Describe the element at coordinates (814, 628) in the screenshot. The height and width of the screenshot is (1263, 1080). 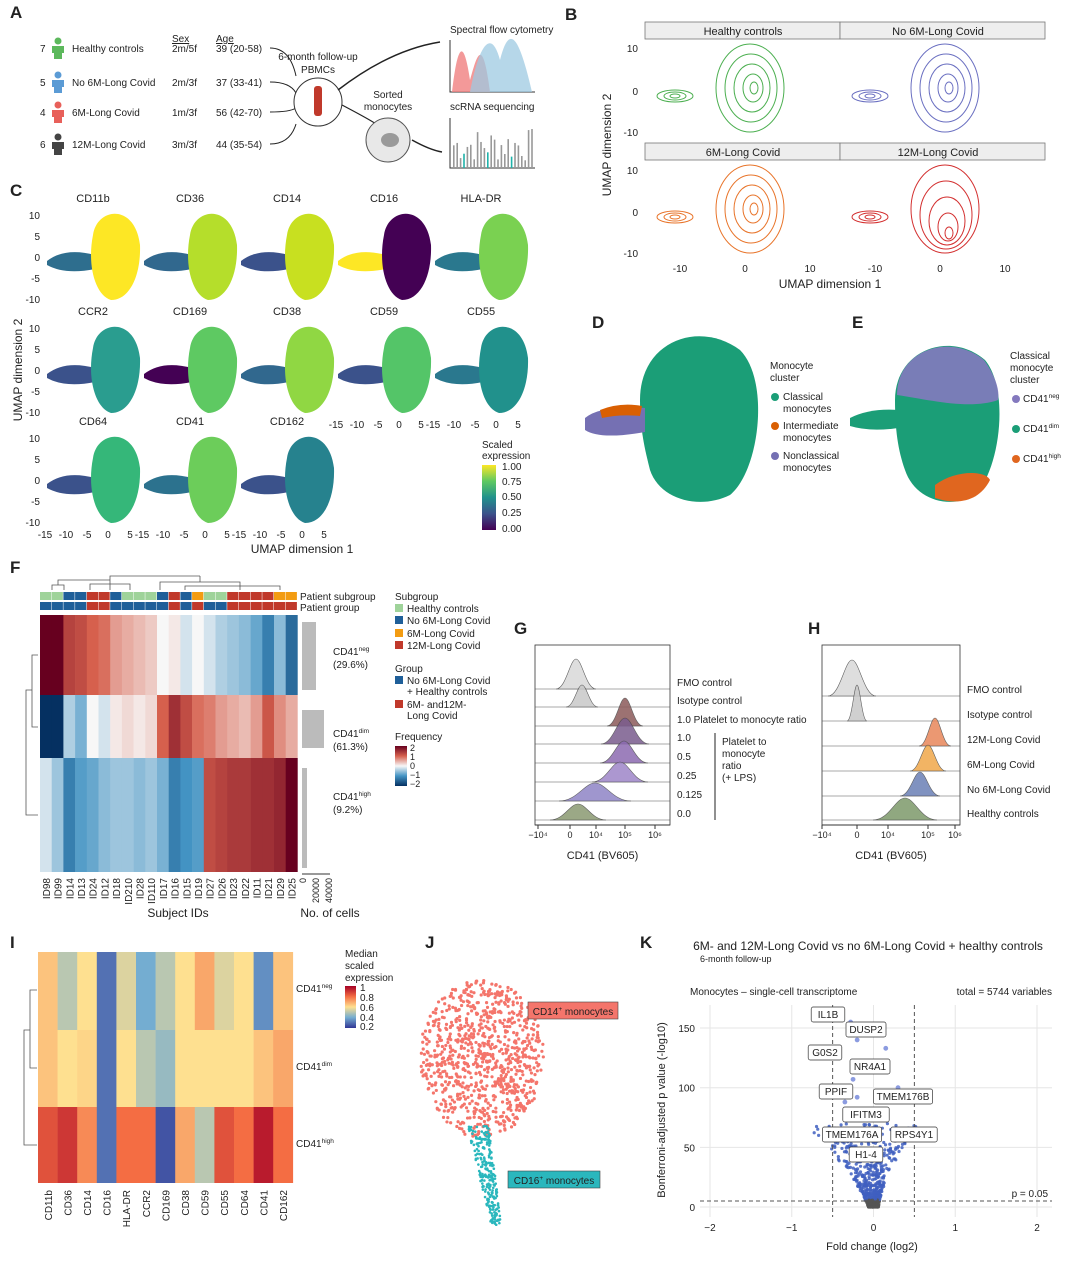
I see `panel-letter: H` at that location.